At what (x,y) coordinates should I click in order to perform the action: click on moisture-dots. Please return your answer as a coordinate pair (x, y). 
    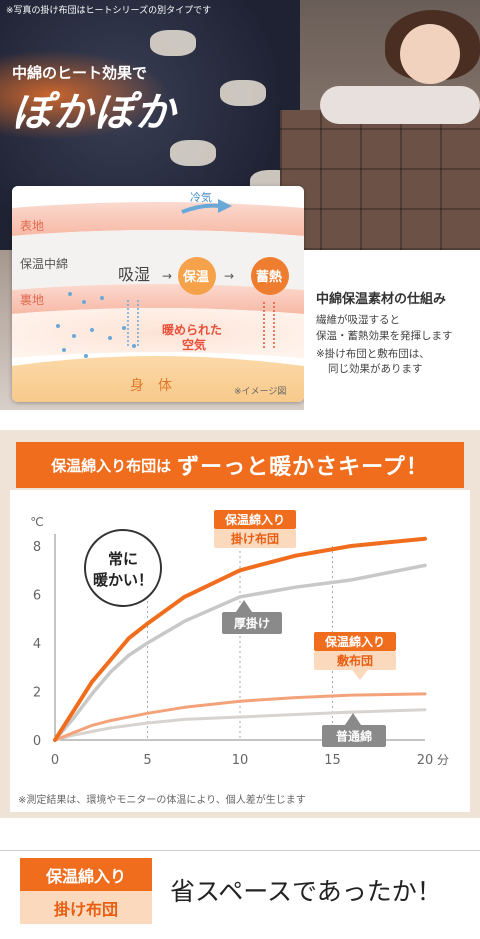
    Looking at the image, I should click on (96, 325).